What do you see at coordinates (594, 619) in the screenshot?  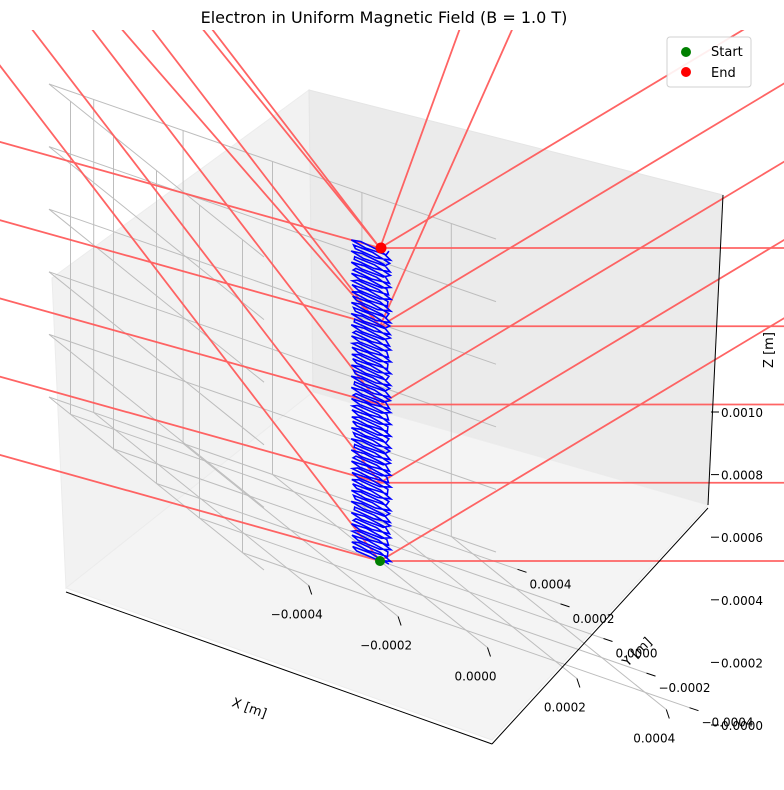 I see `y-tick-label-3: 0.0002` at bounding box center [594, 619].